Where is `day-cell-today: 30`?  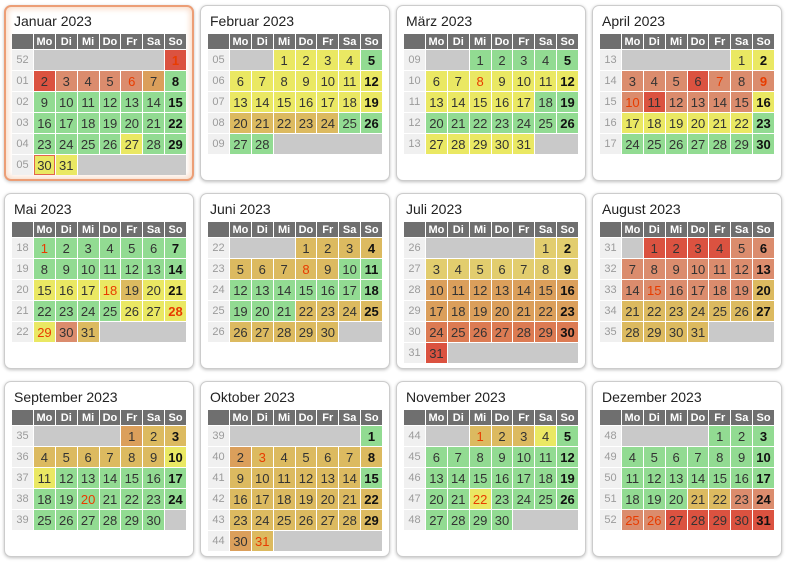 day-cell-today: 30 is located at coordinates (44, 165).